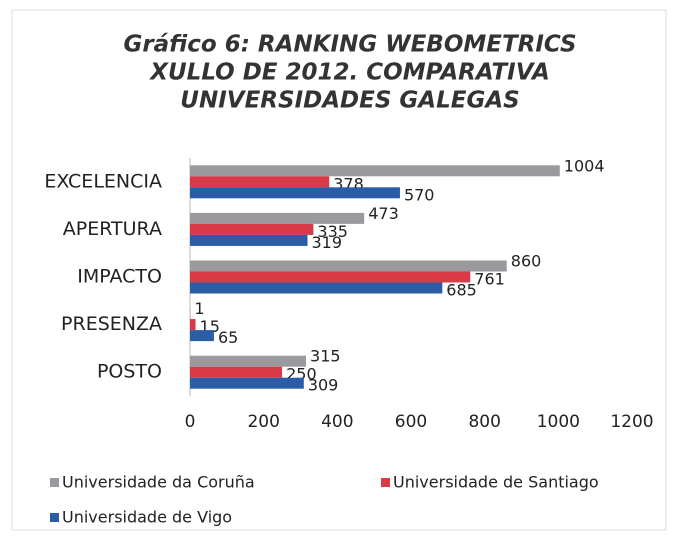 The image size is (678, 539). What do you see at coordinates (199, 308) in the screenshot?
I see `value-label: 1` at bounding box center [199, 308].